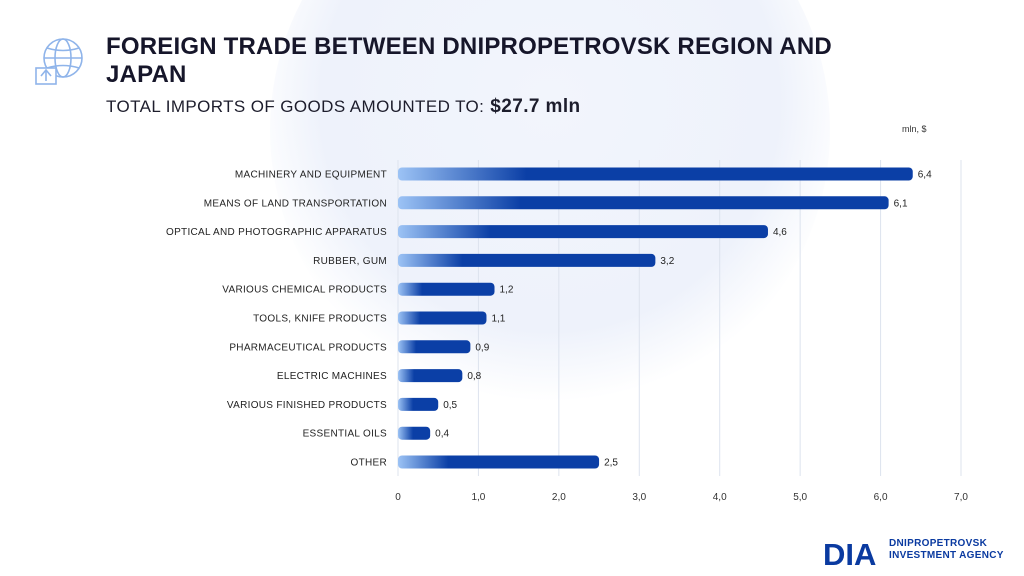  Describe the element at coordinates (498, 319) in the screenshot. I see `value-label: 1,1` at that location.